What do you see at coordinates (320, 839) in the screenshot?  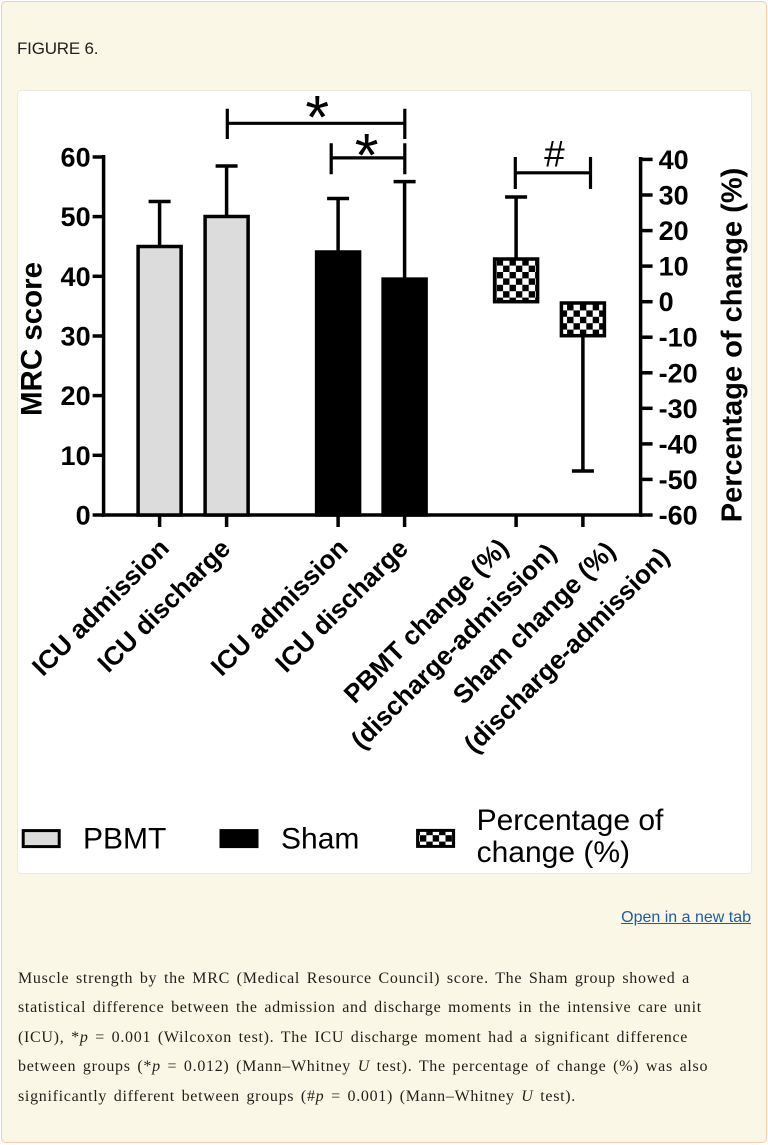 I see `svg-text: Sham` at bounding box center [320, 839].